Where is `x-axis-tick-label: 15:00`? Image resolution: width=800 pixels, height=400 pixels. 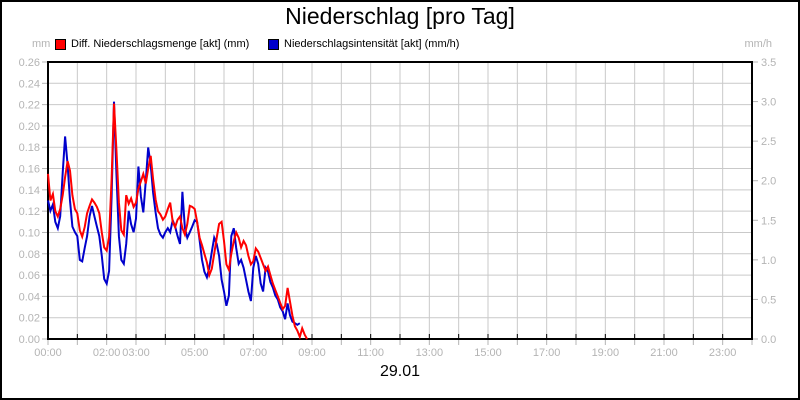
x-axis-tick-label: 15:00 is located at coordinates (488, 353).